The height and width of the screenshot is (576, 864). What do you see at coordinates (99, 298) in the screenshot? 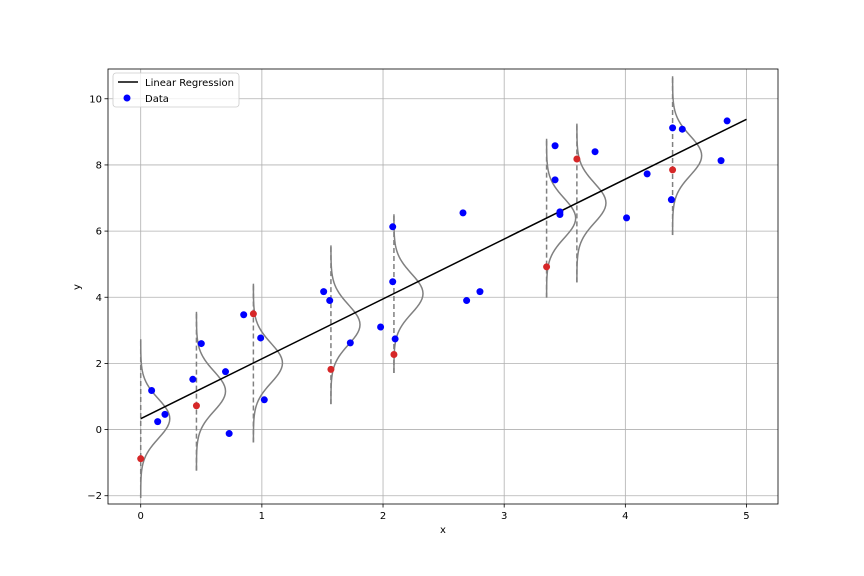
I see `y-tick-label: 4` at bounding box center [99, 298].